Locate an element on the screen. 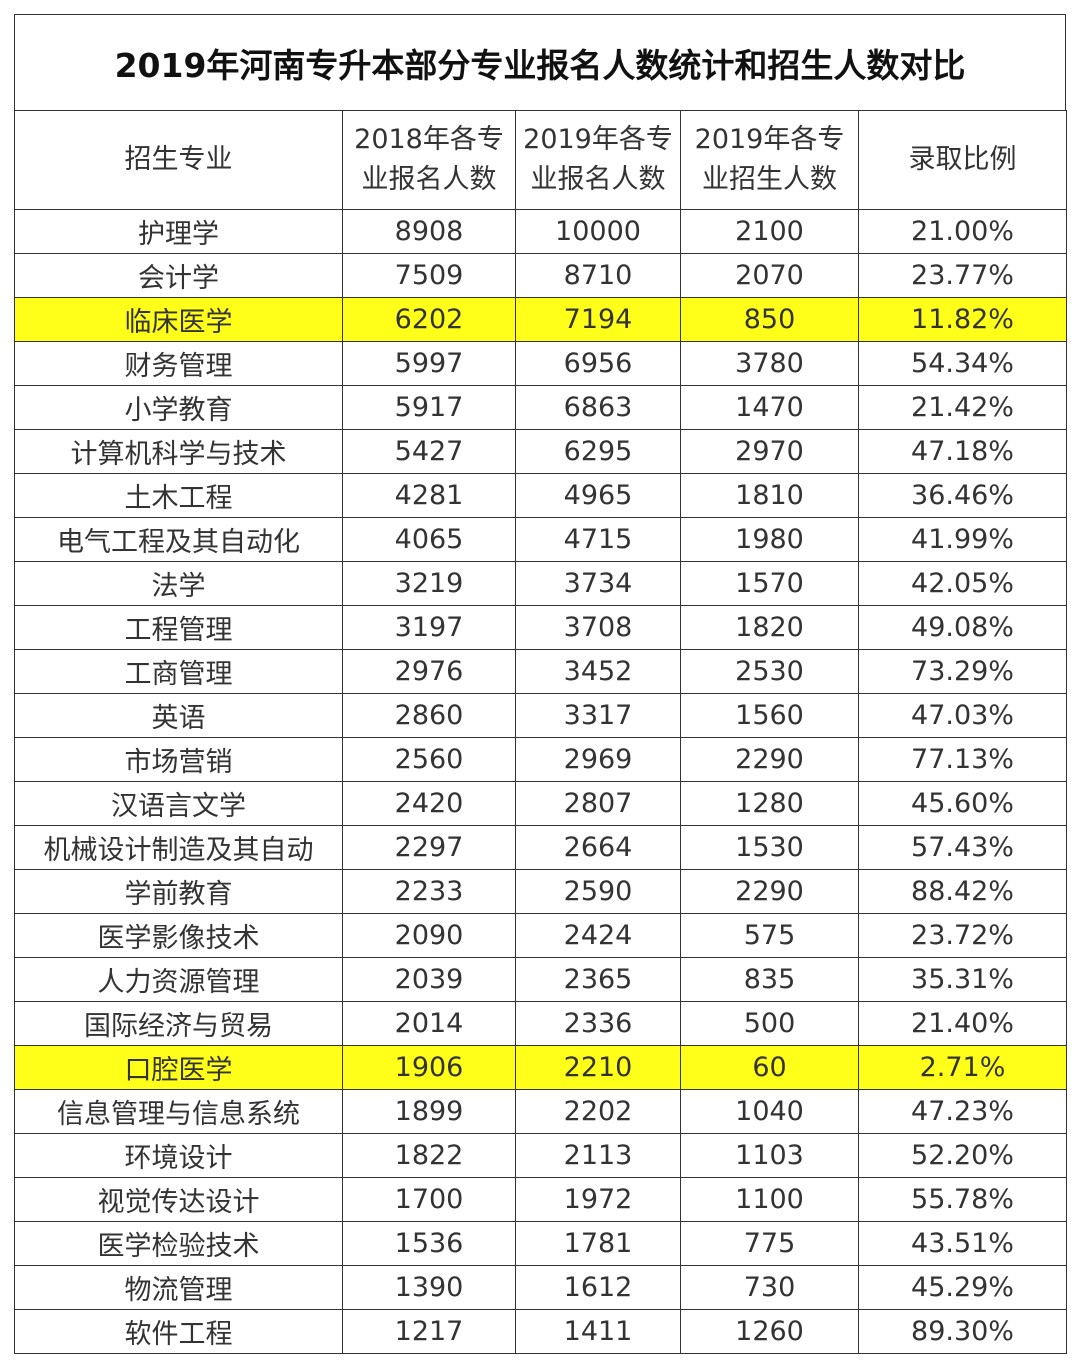 The height and width of the screenshot is (1370, 1080). cell-major: 视觉传达设计 is located at coordinates (178, 1199).